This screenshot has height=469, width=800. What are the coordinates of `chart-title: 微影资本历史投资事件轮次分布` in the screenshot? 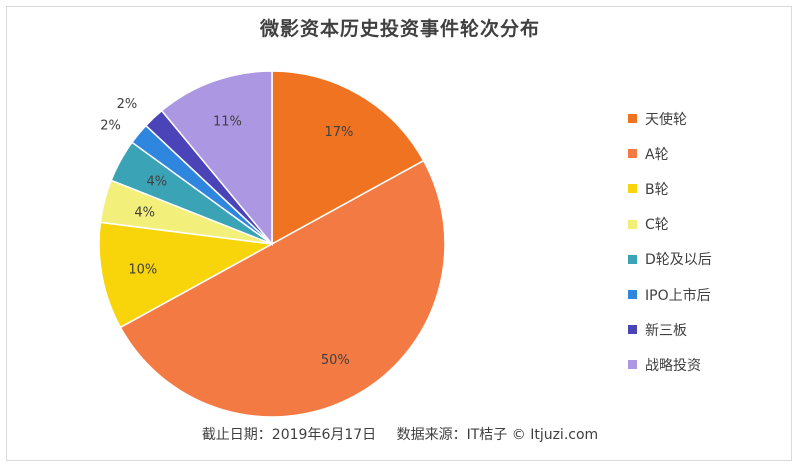 It's located at (399, 29).